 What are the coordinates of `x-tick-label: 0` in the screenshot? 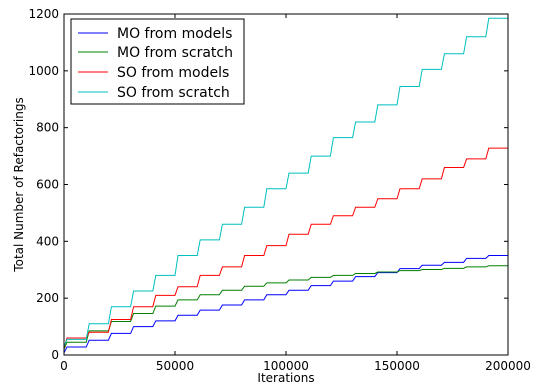 It's located at (64, 366).